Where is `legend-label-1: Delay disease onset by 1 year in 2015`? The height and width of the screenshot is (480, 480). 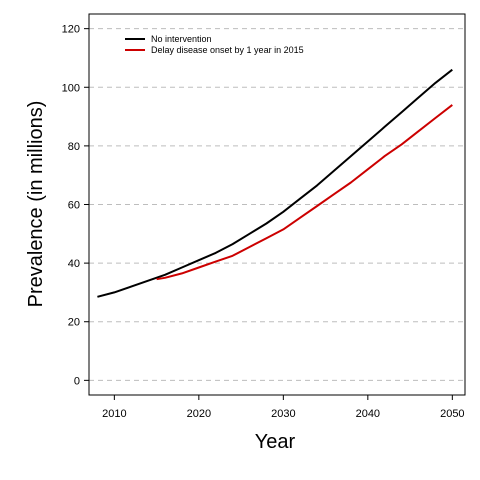 legend-label-1: Delay disease onset by 1 year in 2015 is located at coordinates (227, 50).